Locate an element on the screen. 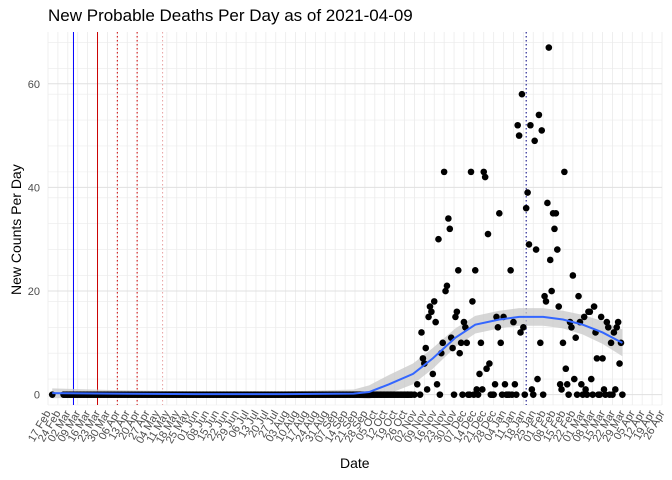 The height and width of the screenshot is (480, 672). y-tick-label: 20 is located at coordinates (34, 292).